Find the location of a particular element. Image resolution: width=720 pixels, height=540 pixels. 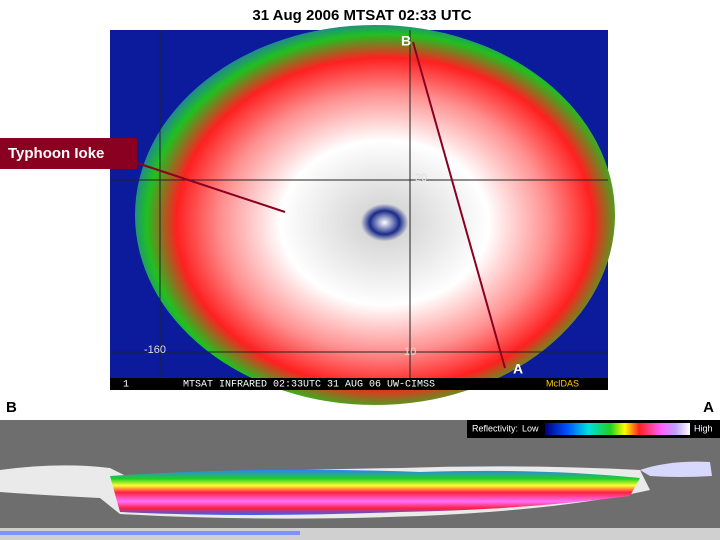

legend-high: High is located at coordinates (703, 428).